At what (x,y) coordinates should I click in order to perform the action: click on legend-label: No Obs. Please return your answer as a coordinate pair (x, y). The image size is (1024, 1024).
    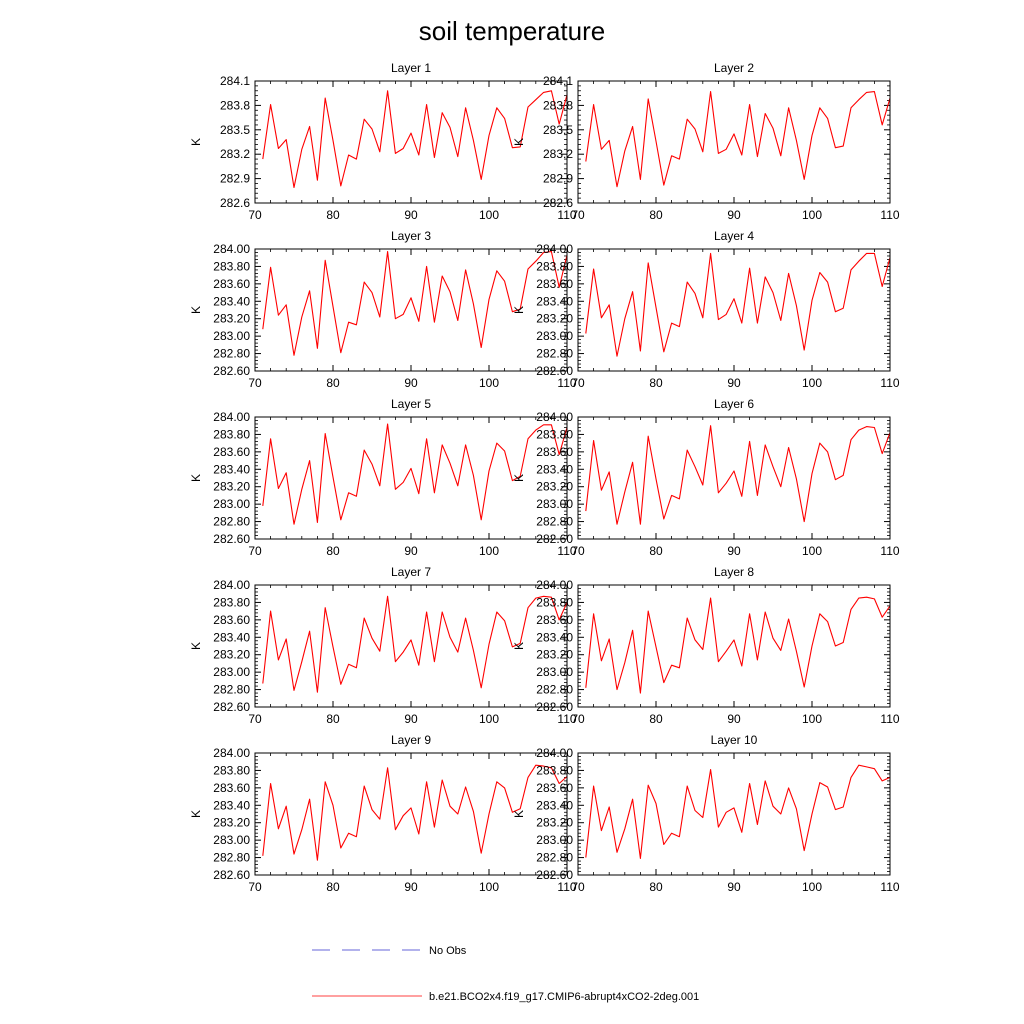
    Looking at the image, I should click on (448, 951).